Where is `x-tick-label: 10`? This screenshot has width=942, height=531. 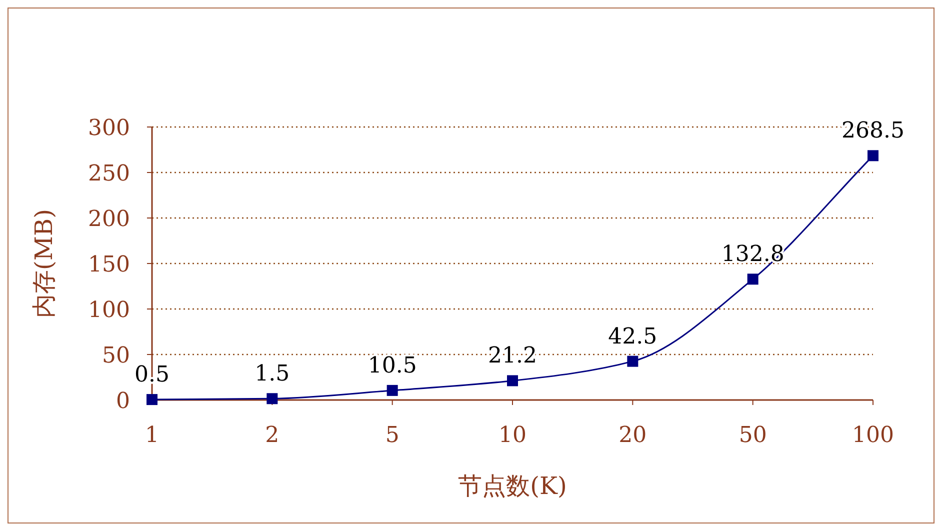 x-tick-label: 10 is located at coordinates (512, 435).